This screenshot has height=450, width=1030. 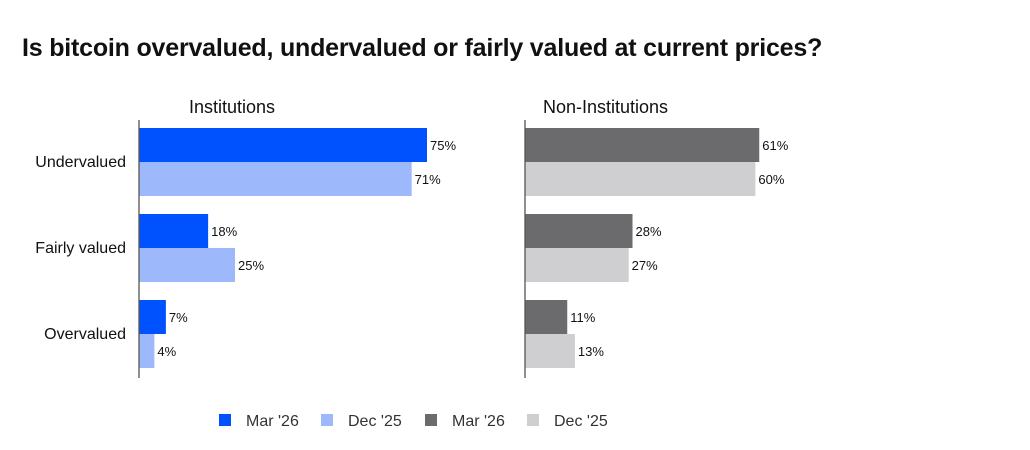 I want to click on data-label: 27%, so click(x=645, y=265).